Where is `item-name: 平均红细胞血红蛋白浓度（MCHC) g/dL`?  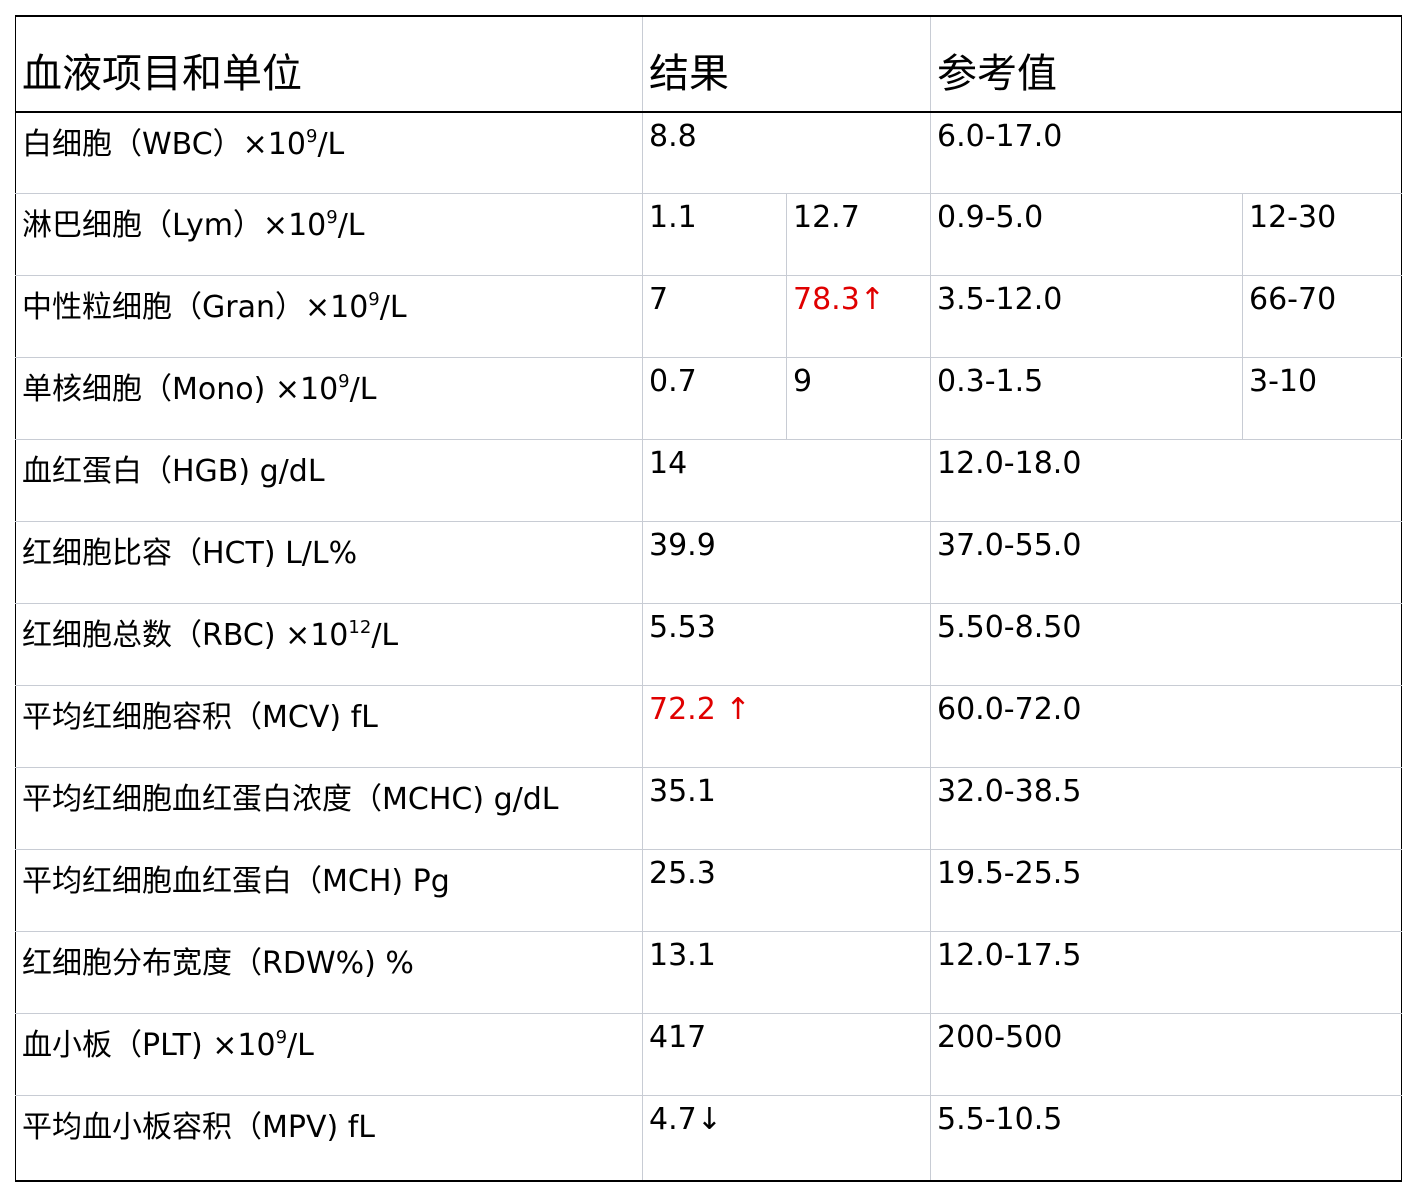 item-name: 平均红细胞血红蛋白浓度（MCHC) g/dL is located at coordinates (329, 808).